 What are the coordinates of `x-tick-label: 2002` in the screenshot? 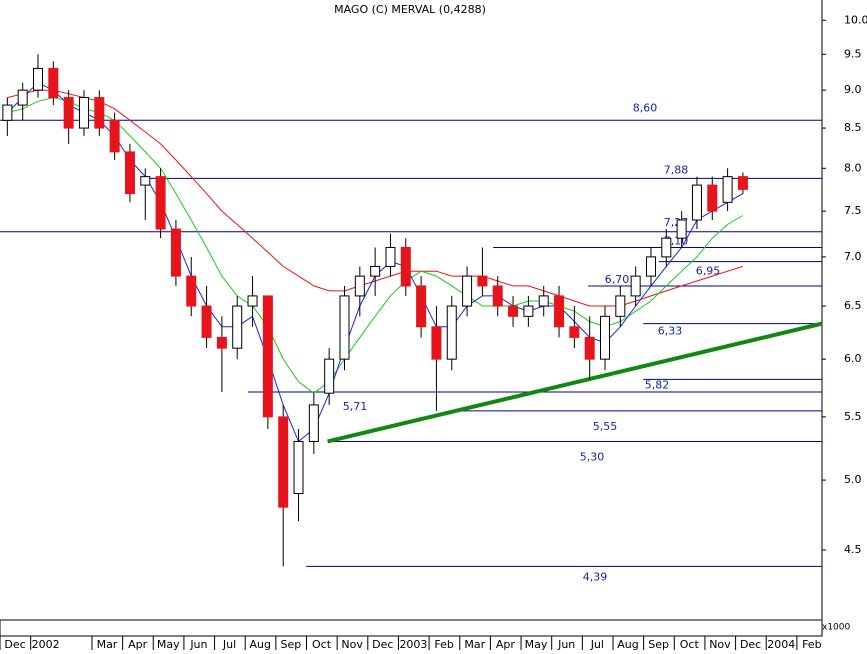 It's located at (46, 644).